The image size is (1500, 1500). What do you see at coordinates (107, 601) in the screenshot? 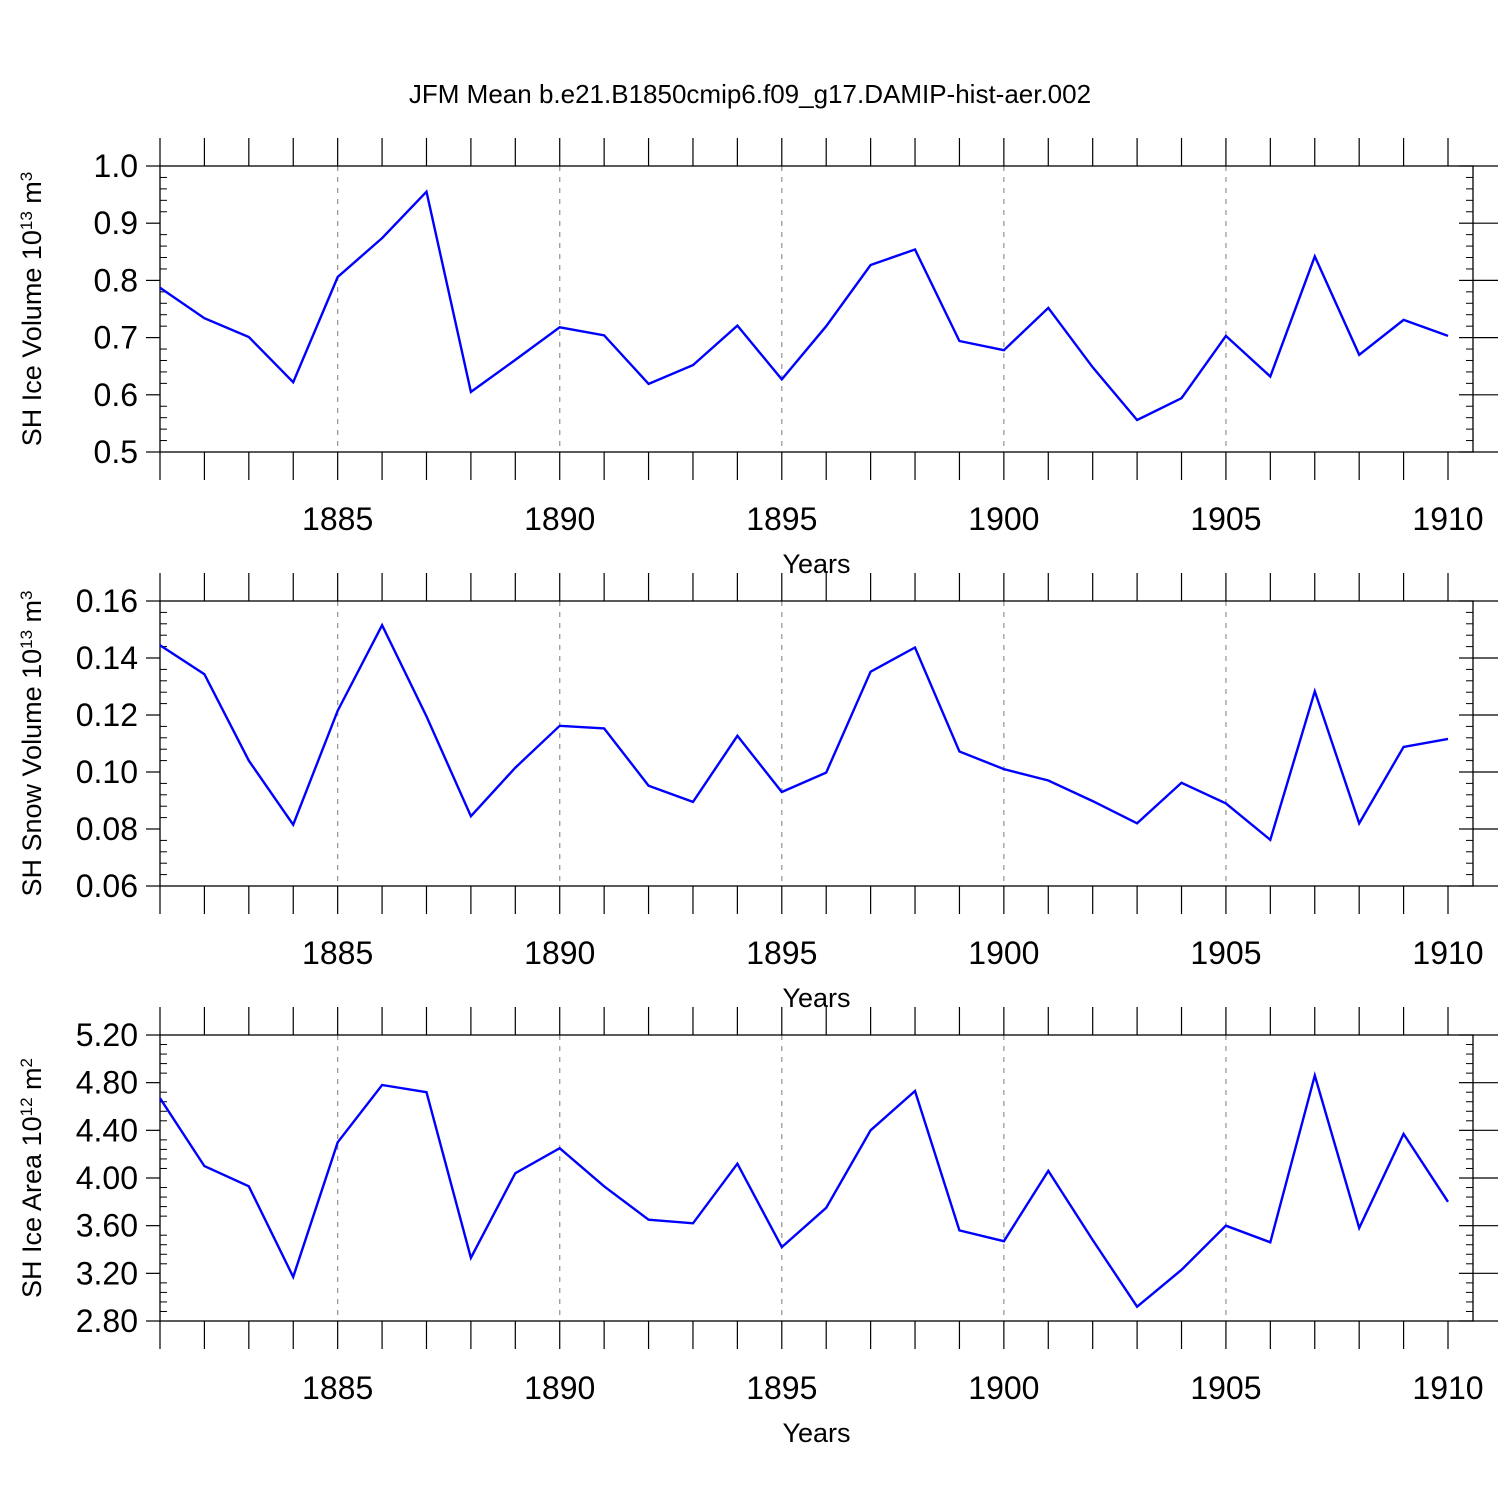
I see `y-tick-label: 0.16` at bounding box center [107, 601].